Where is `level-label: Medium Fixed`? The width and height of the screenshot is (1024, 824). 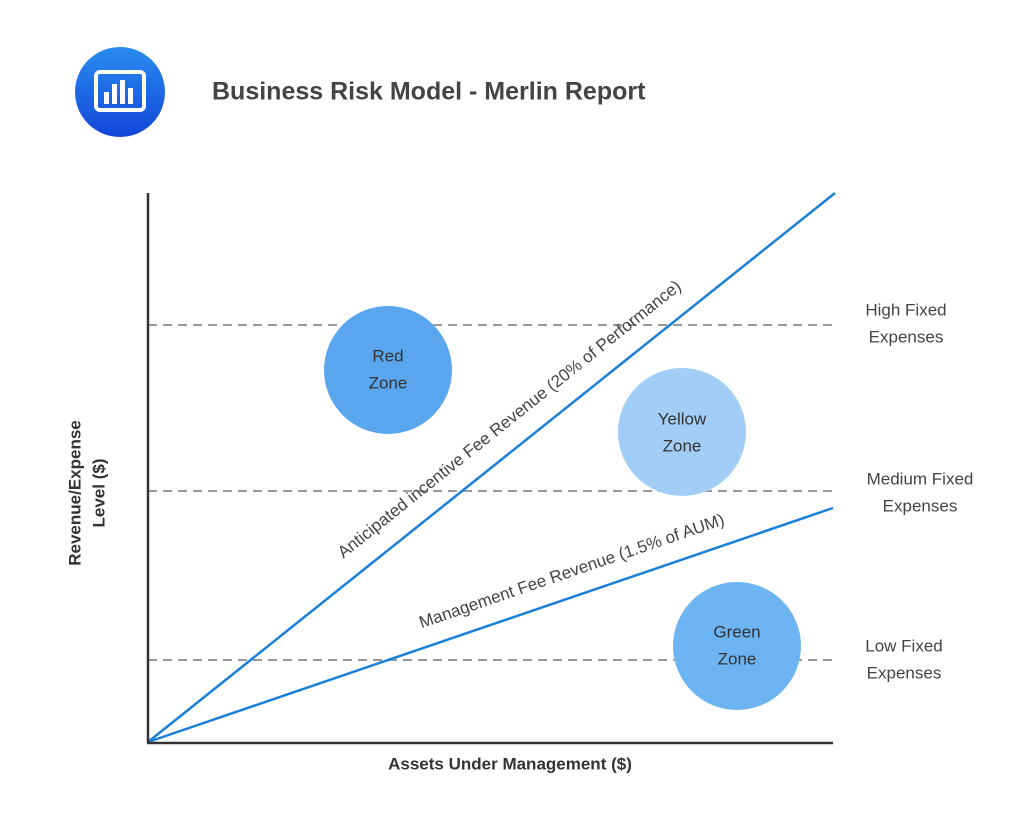 level-label: Medium Fixed is located at coordinates (920, 478).